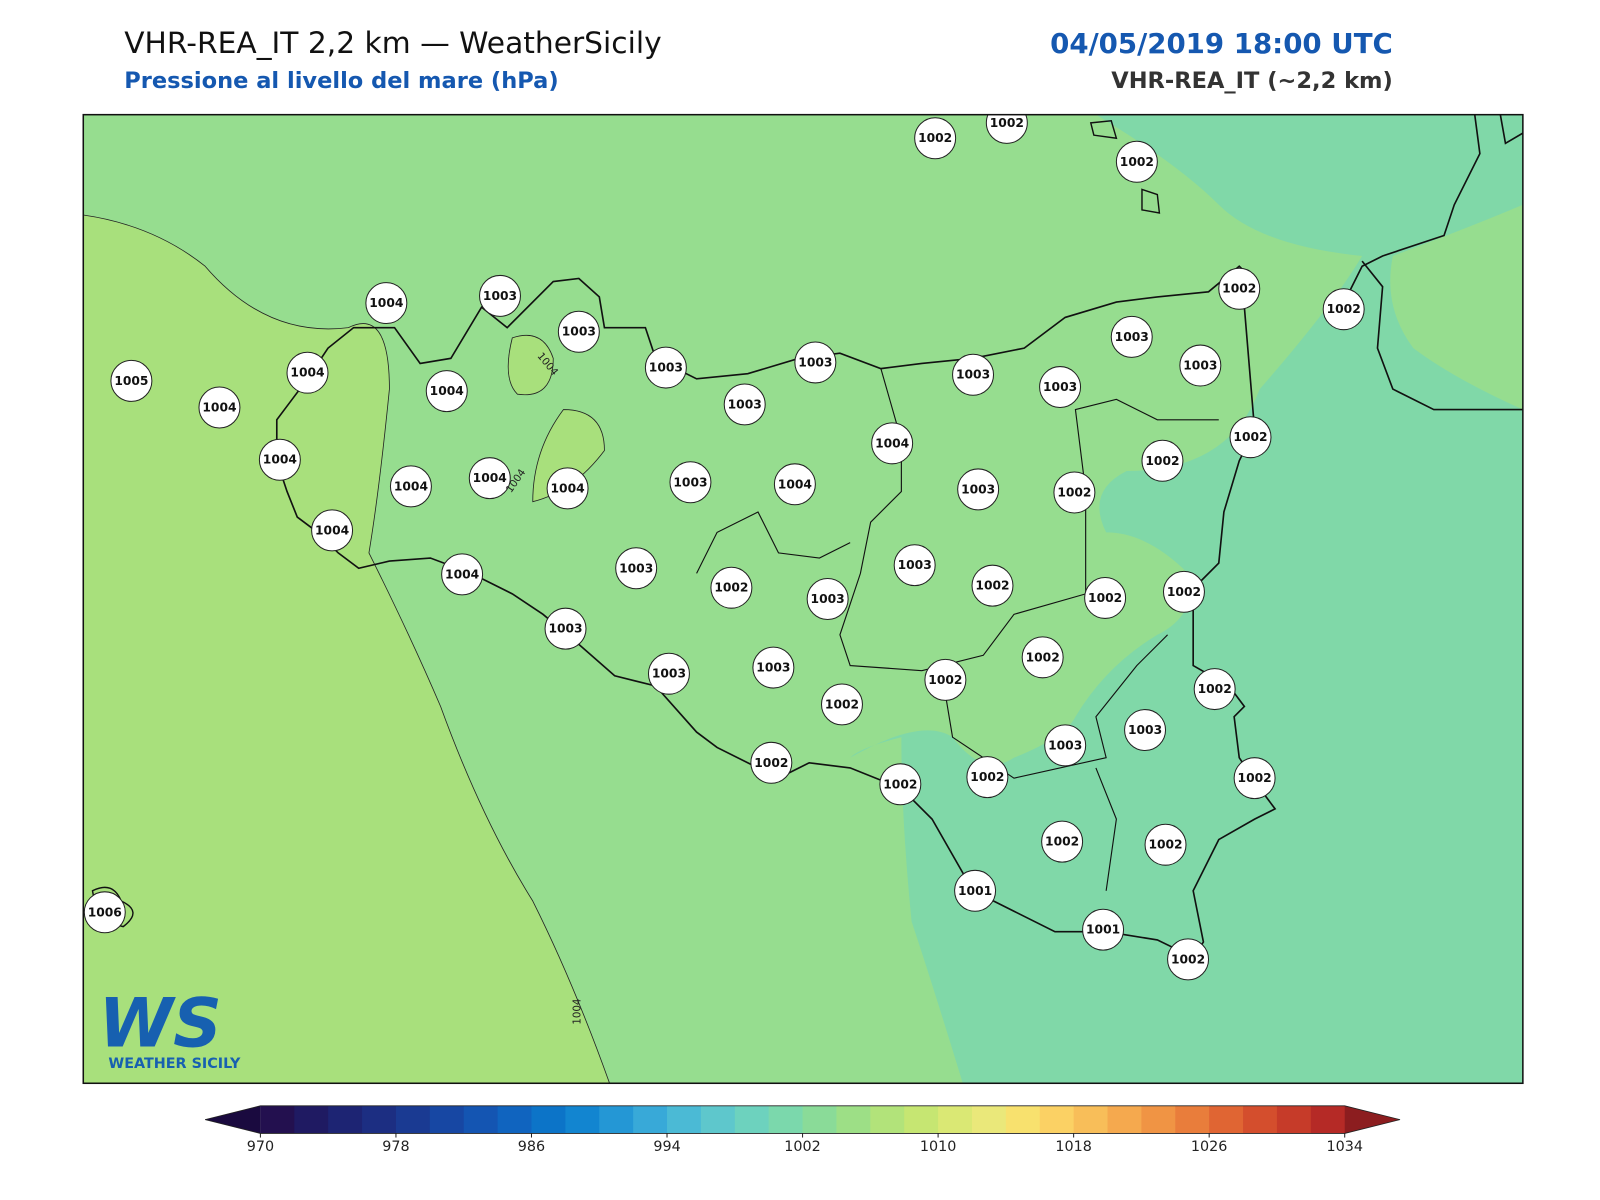 The height and width of the screenshot is (1200, 1600). Describe the element at coordinates (233, 1119) in the screenshot. I see `colorbar-extend` at that location.